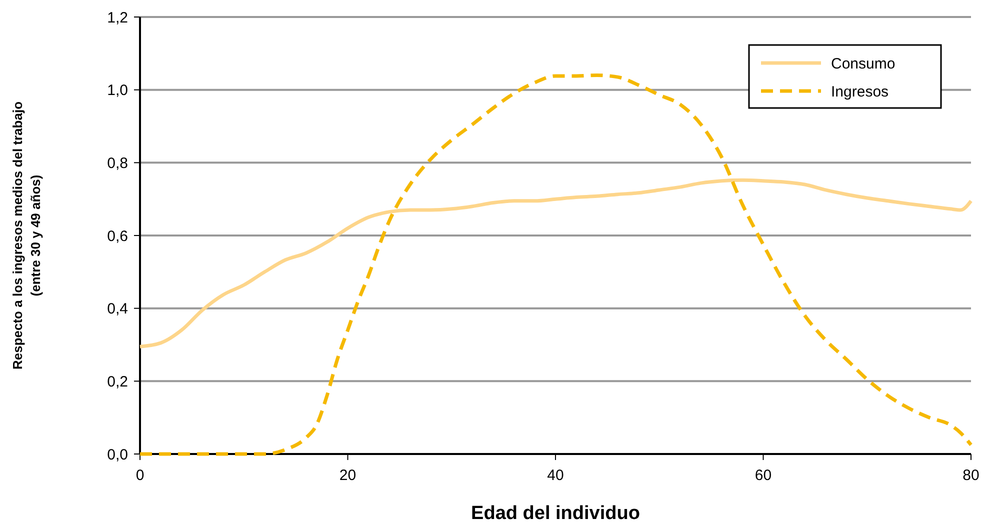 This screenshot has height=527, width=985. What do you see at coordinates (860, 91) in the screenshot?
I see `legend-label: Ingresos` at bounding box center [860, 91].